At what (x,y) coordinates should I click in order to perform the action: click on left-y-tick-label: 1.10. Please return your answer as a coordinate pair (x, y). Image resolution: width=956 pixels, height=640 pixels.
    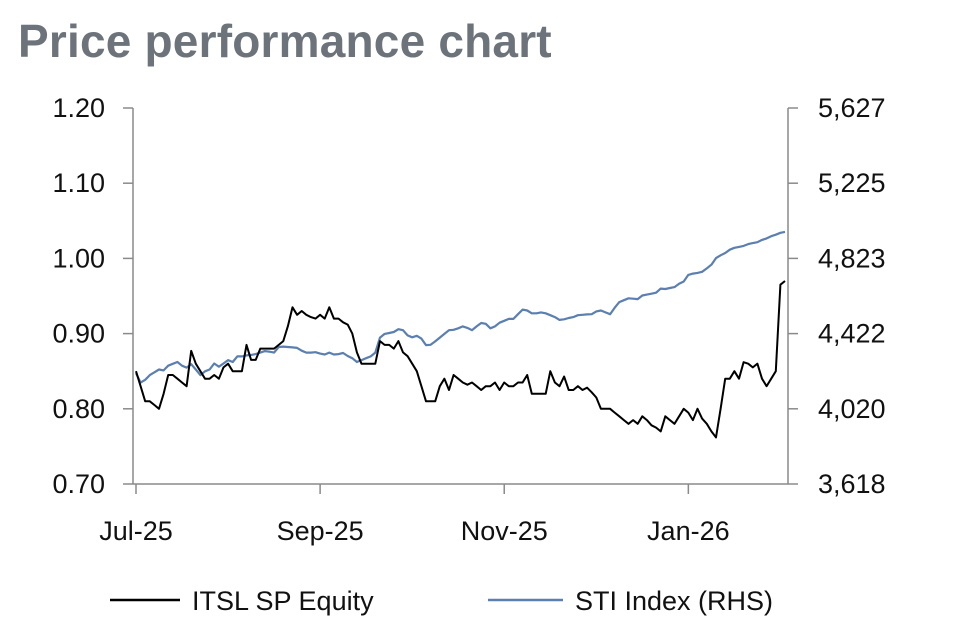
    Looking at the image, I should click on (78, 183).